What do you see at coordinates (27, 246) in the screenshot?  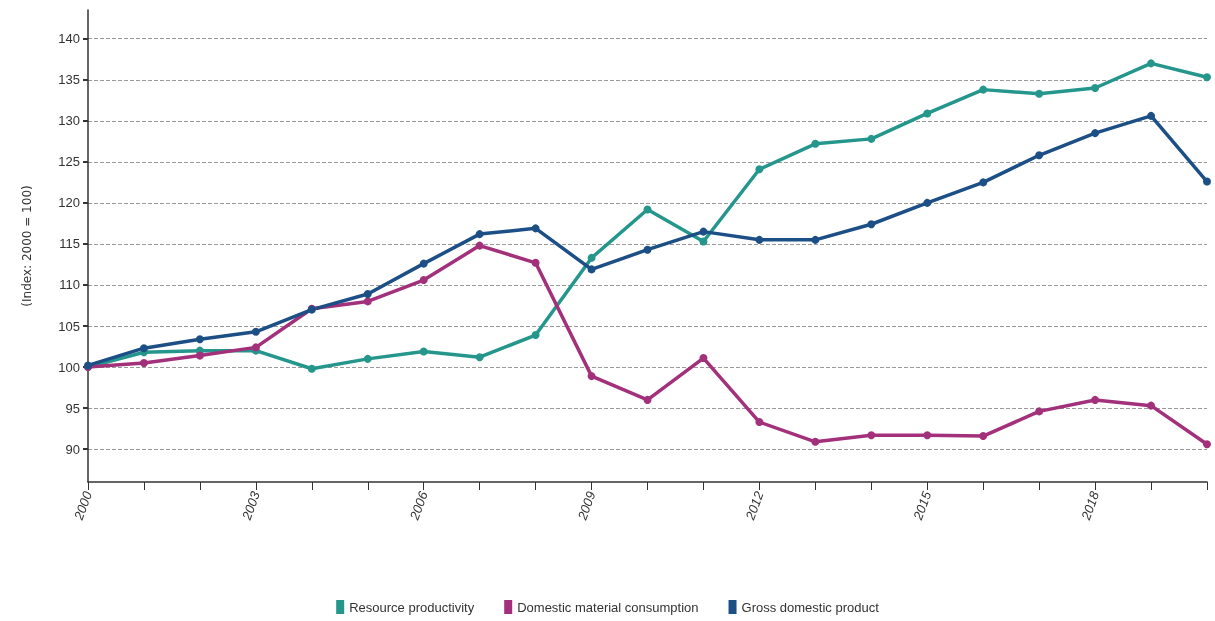 I see `y-axis-title: (Index: 2000 = 100)` at bounding box center [27, 246].